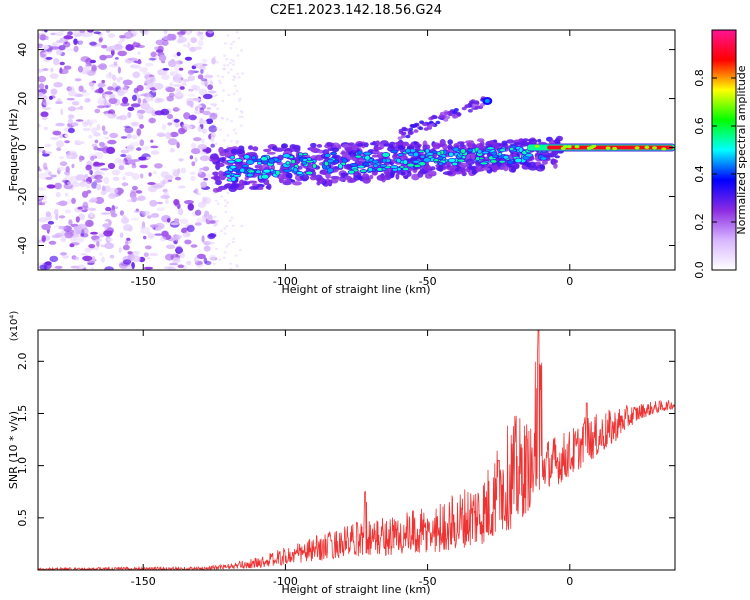 This screenshot has width=750, height=600. What do you see at coordinates (355, 289) in the screenshot?
I see `spectrogram-x-label: Height of straight line (km)` at bounding box center [355, 289].